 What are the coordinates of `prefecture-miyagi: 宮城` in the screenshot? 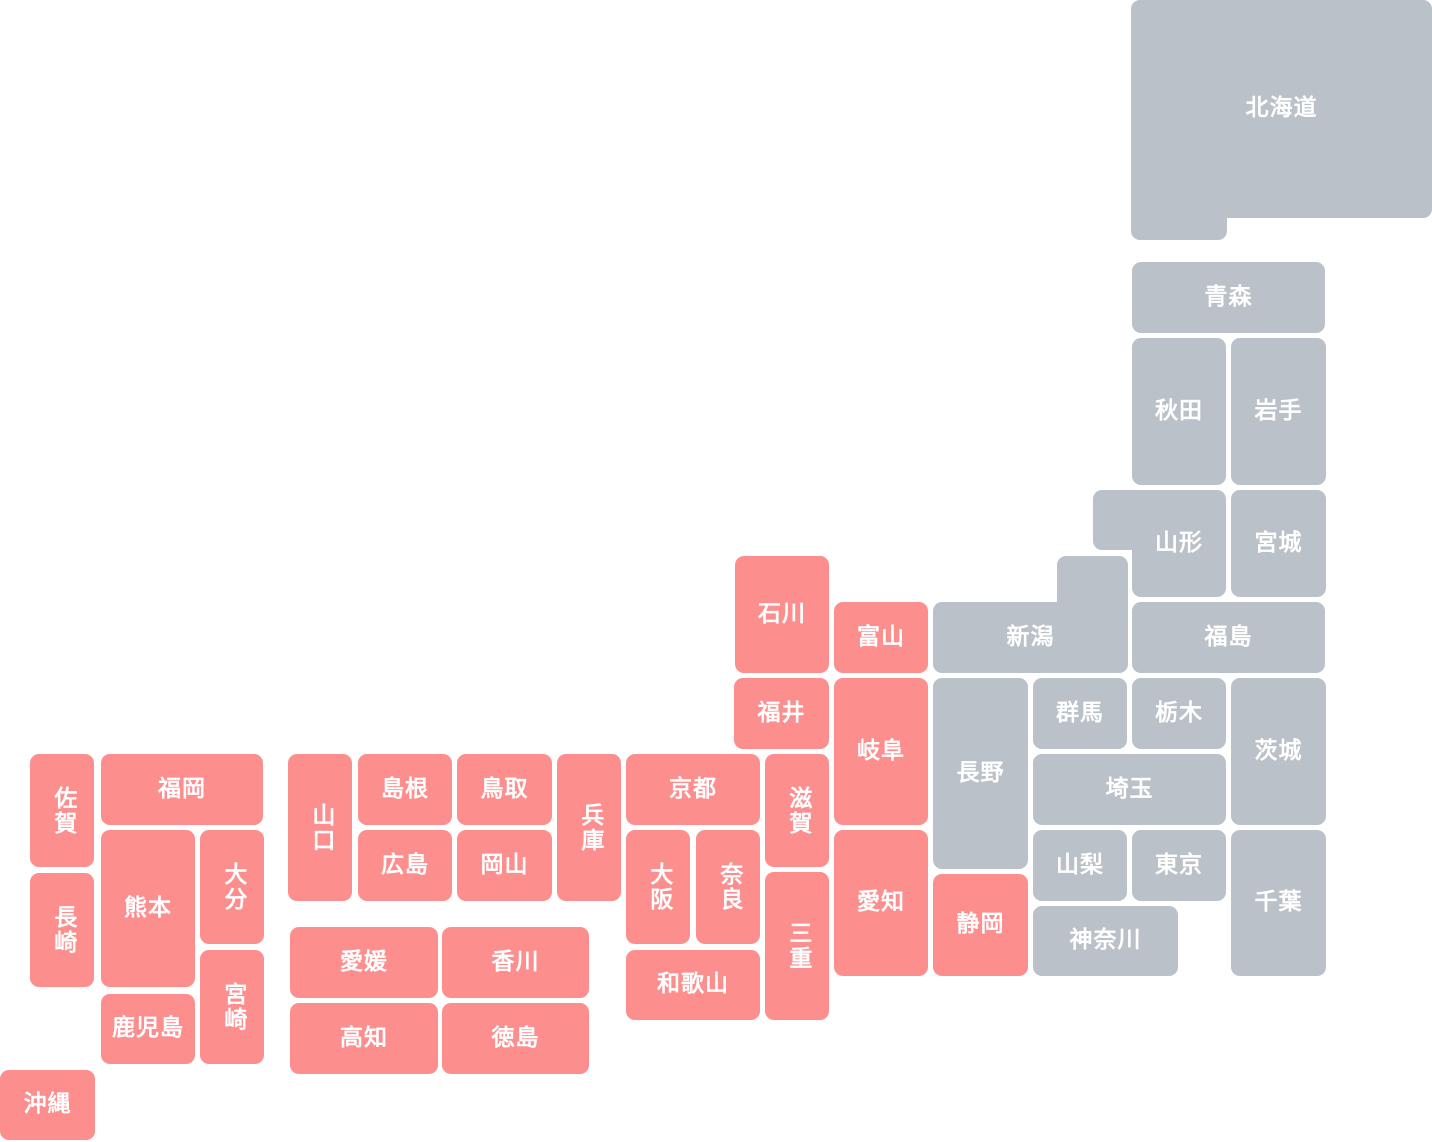 It's located at (1278, 543).